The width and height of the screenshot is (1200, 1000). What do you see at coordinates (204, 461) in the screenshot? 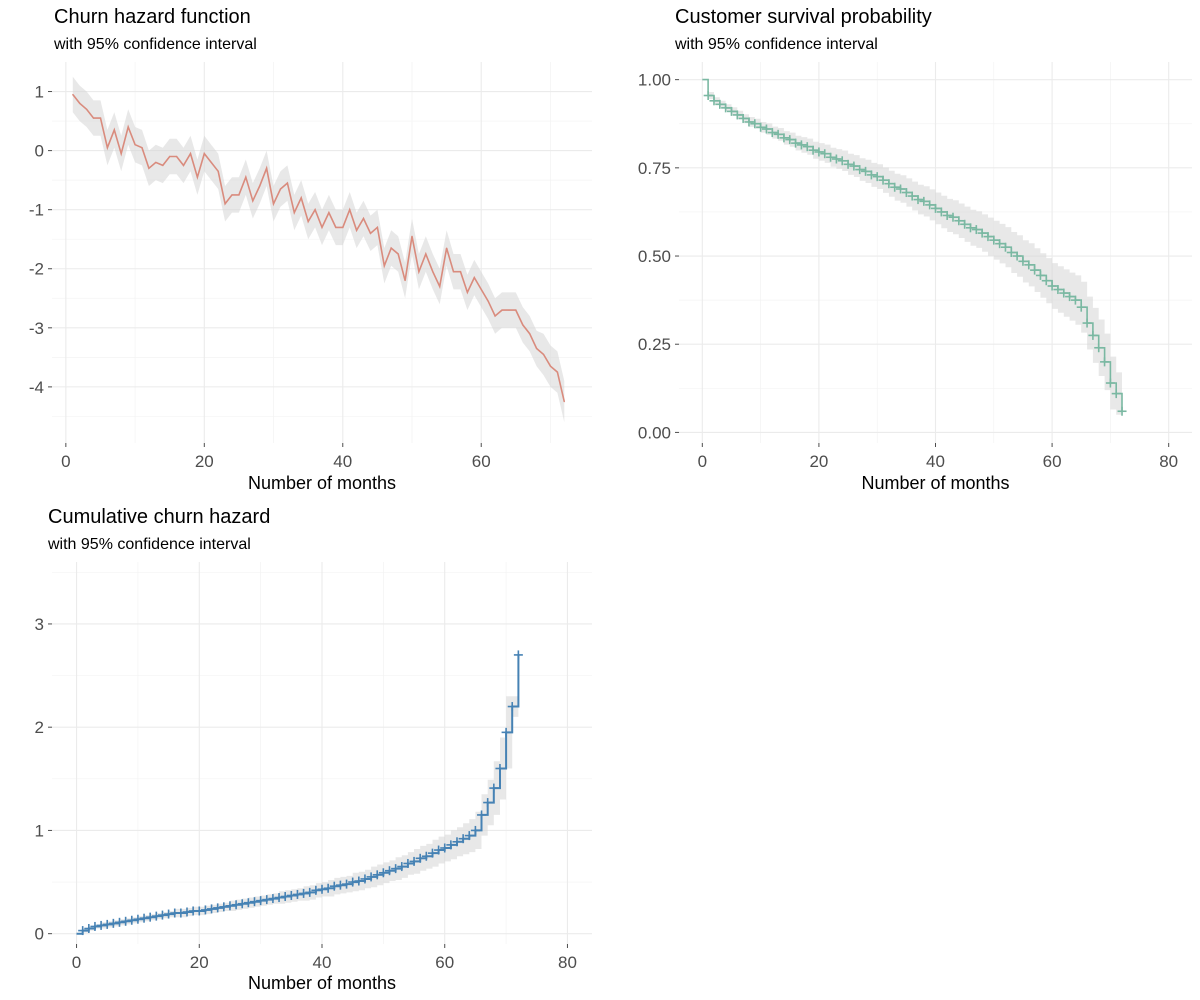
I see `hazard-x-tick-label: 20` at bounding box center [204, 461].